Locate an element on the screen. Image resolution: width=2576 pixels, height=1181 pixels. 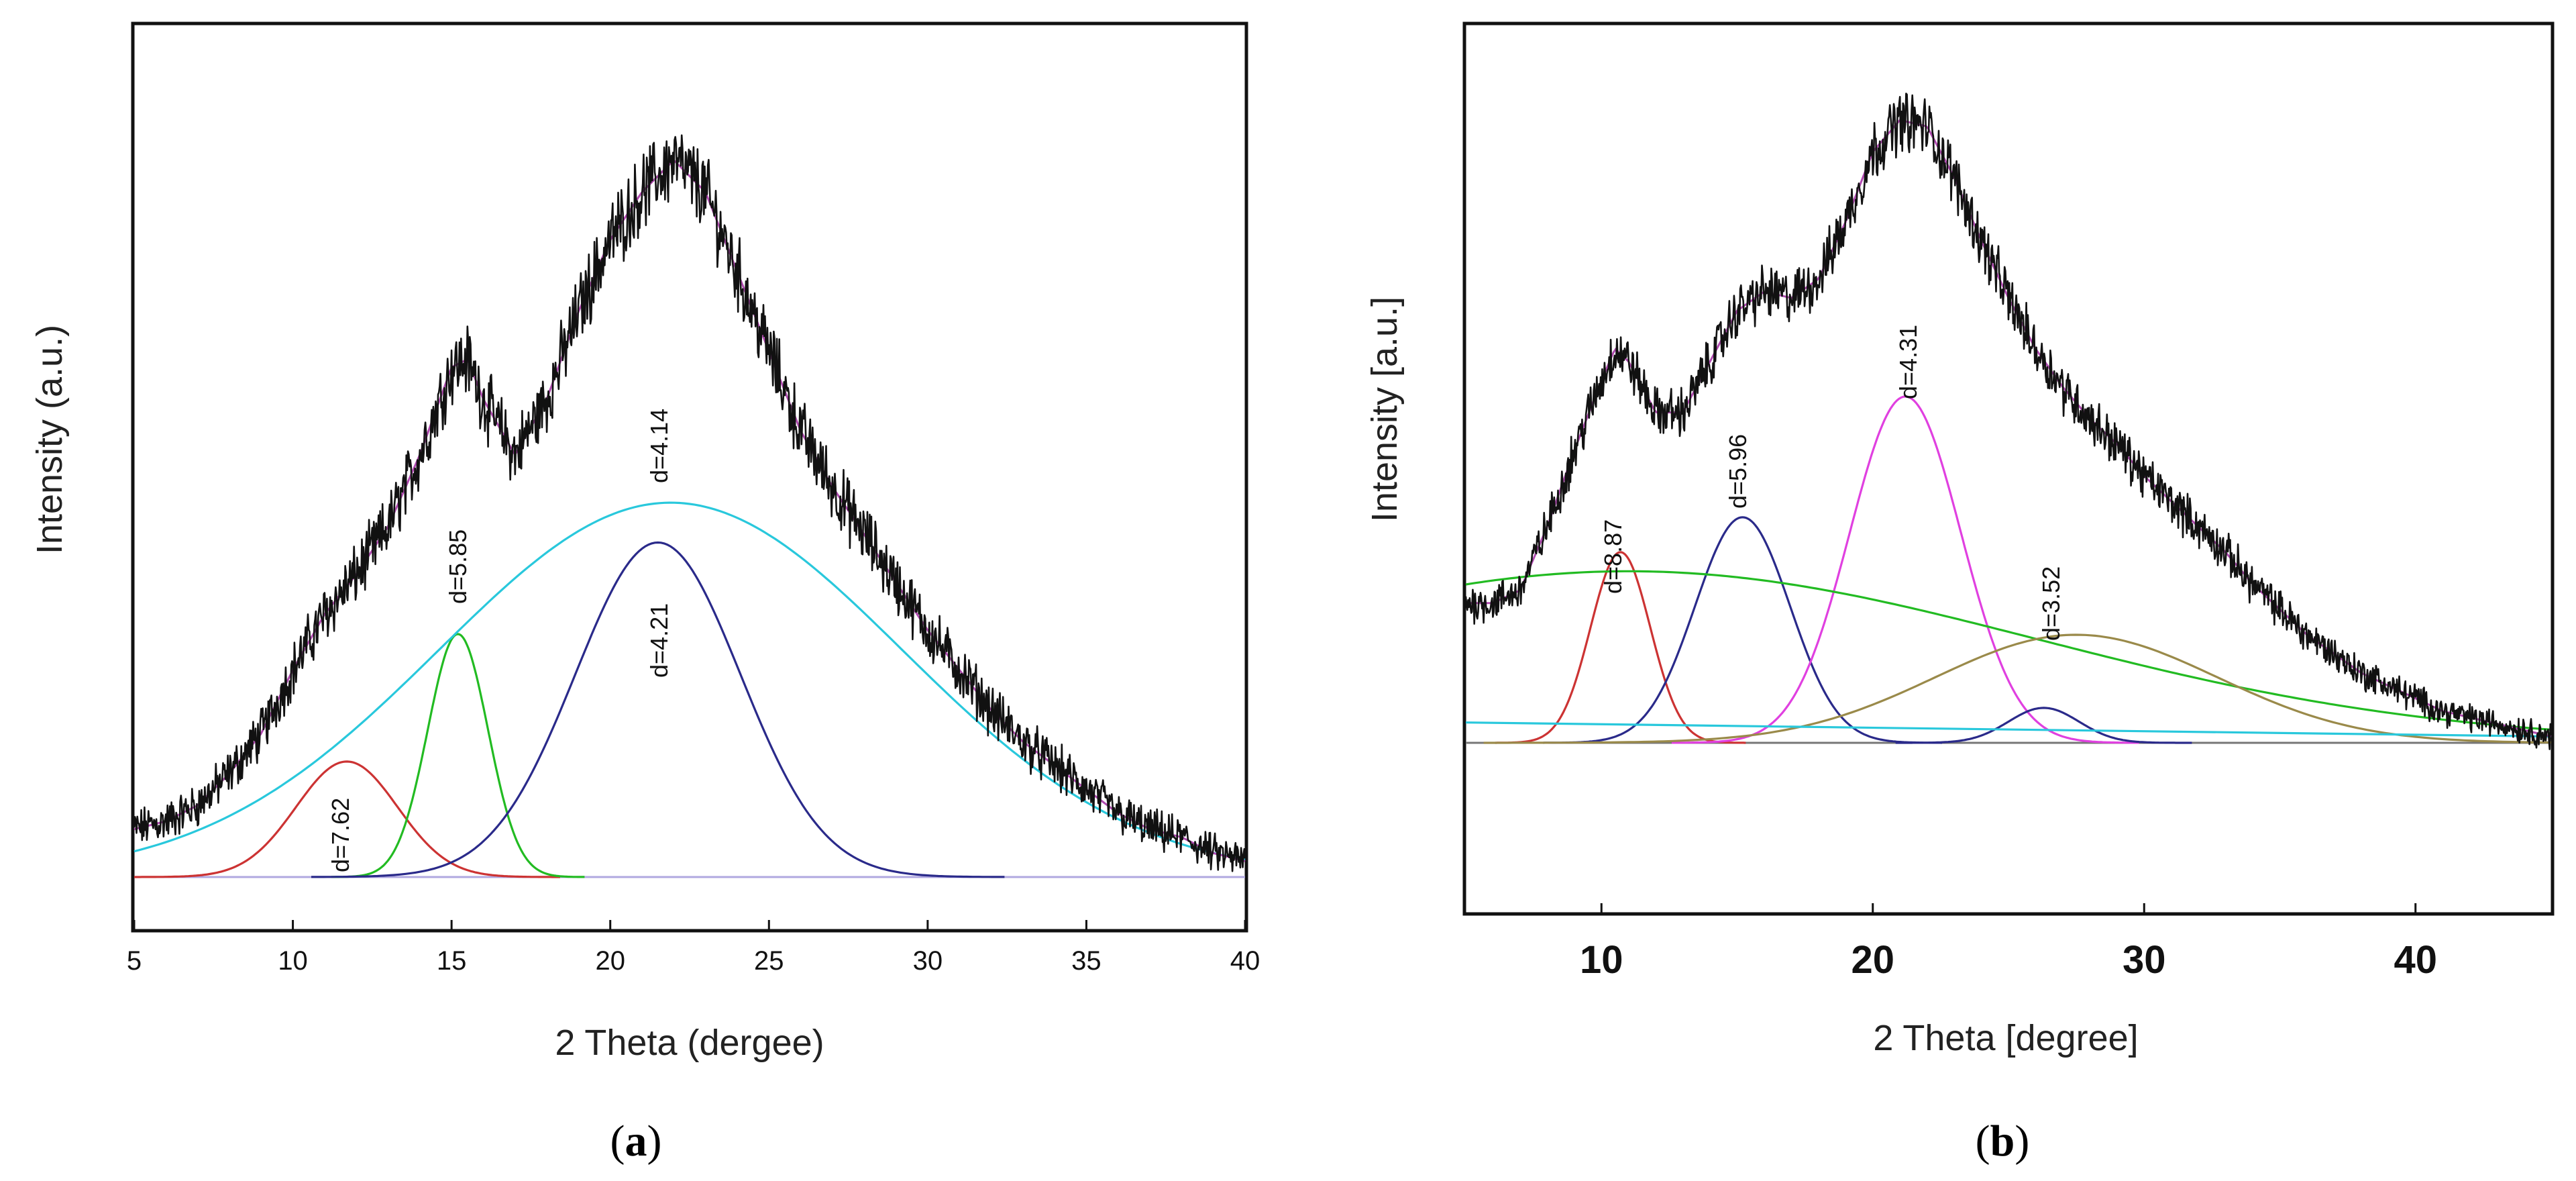
chart-b-panel-letter: b is located at coordinates (2002, 1142).